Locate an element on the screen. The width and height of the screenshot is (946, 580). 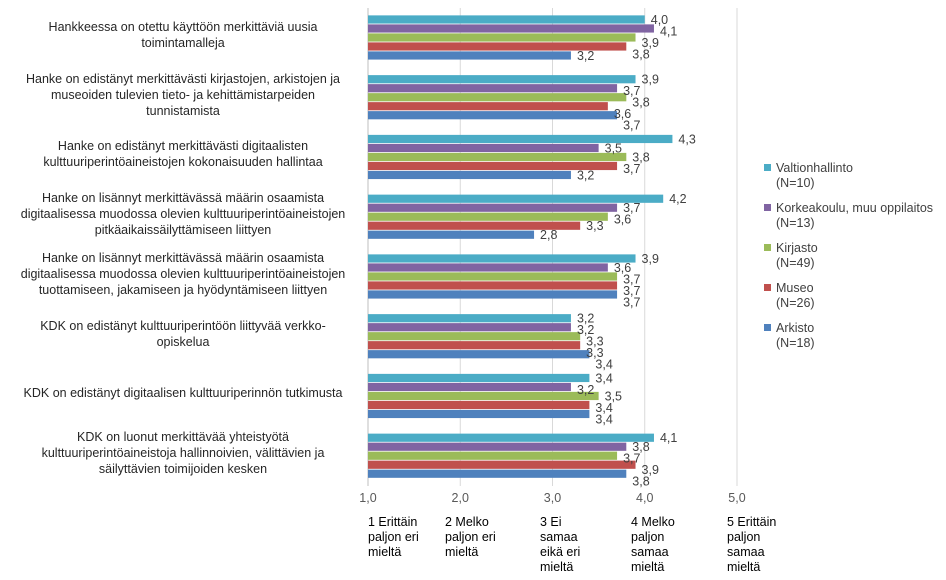
scale-label: 4 Melko paljon samaa mieltä is located at coordinates (677, 545).